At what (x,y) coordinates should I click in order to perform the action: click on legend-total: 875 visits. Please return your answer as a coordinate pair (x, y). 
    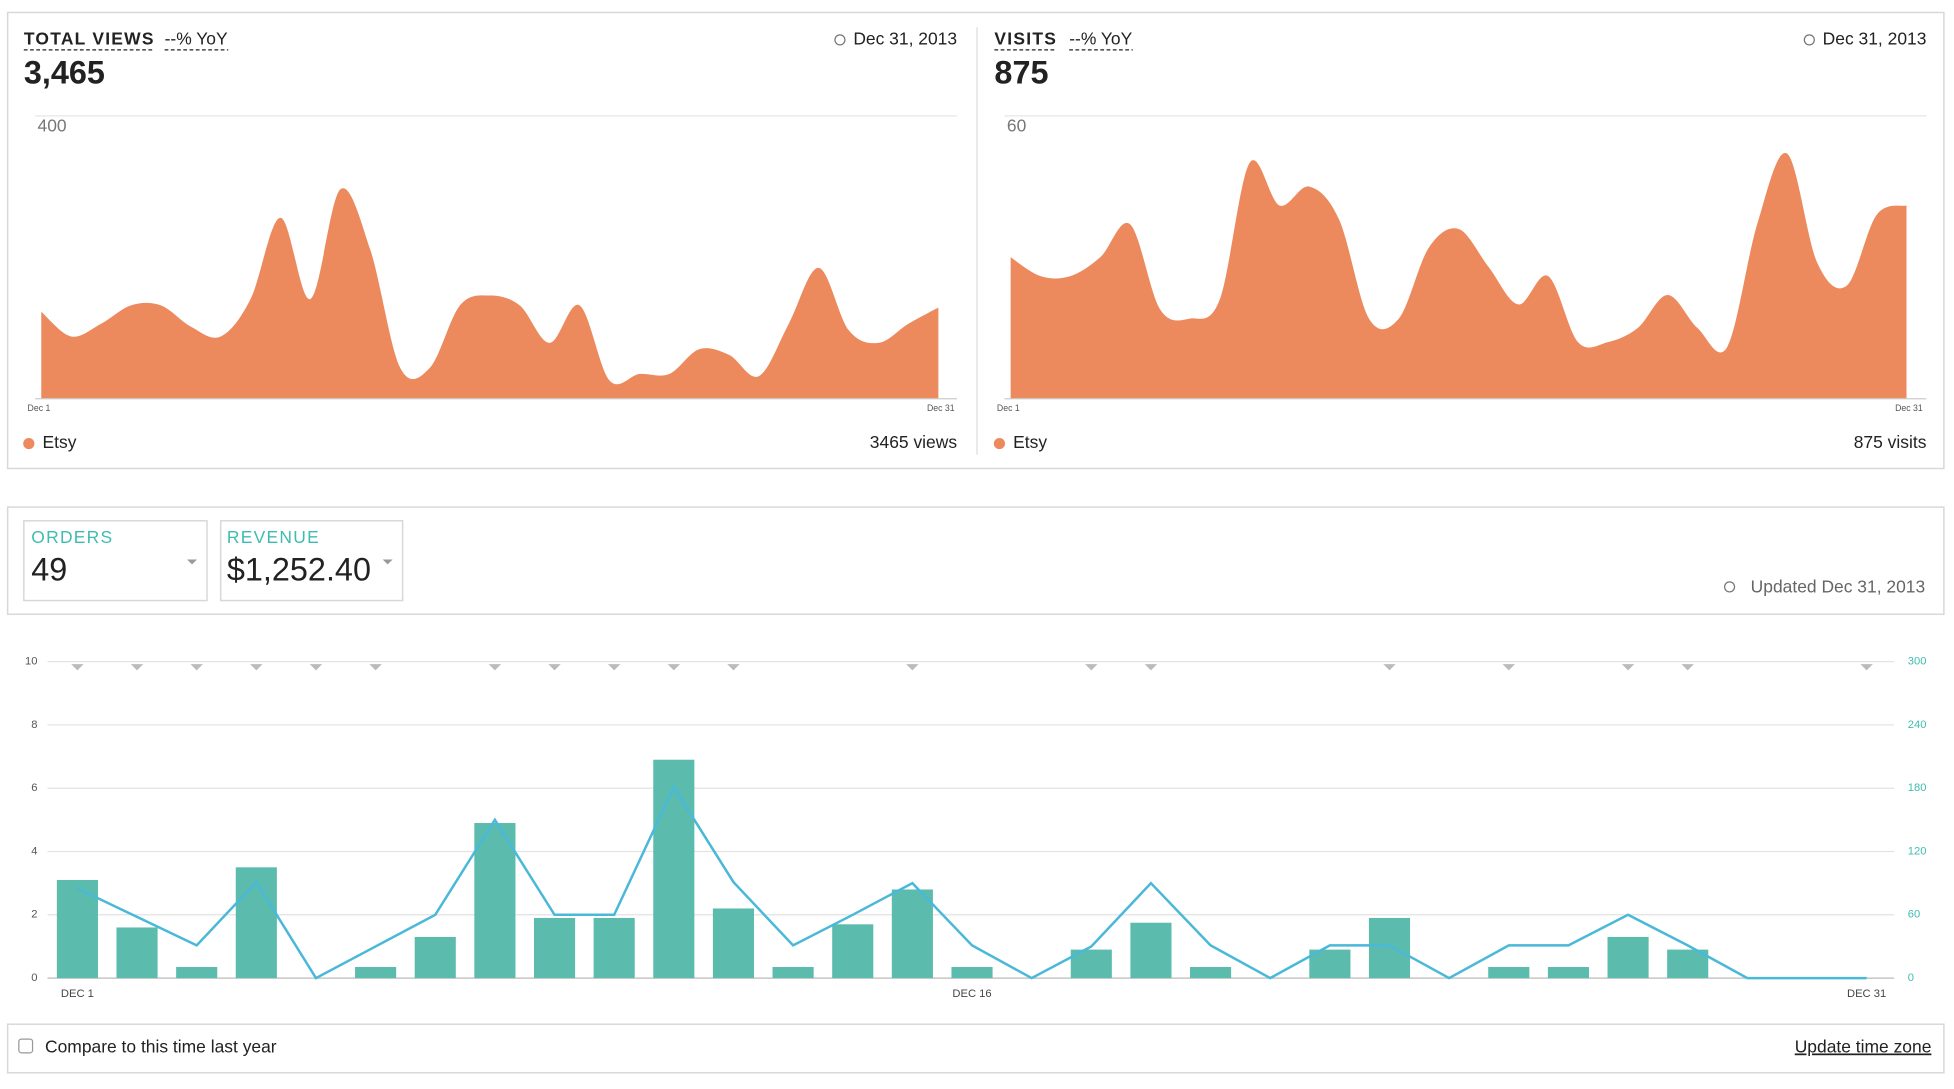
    Looking at the image, I should click on (1890, 442).